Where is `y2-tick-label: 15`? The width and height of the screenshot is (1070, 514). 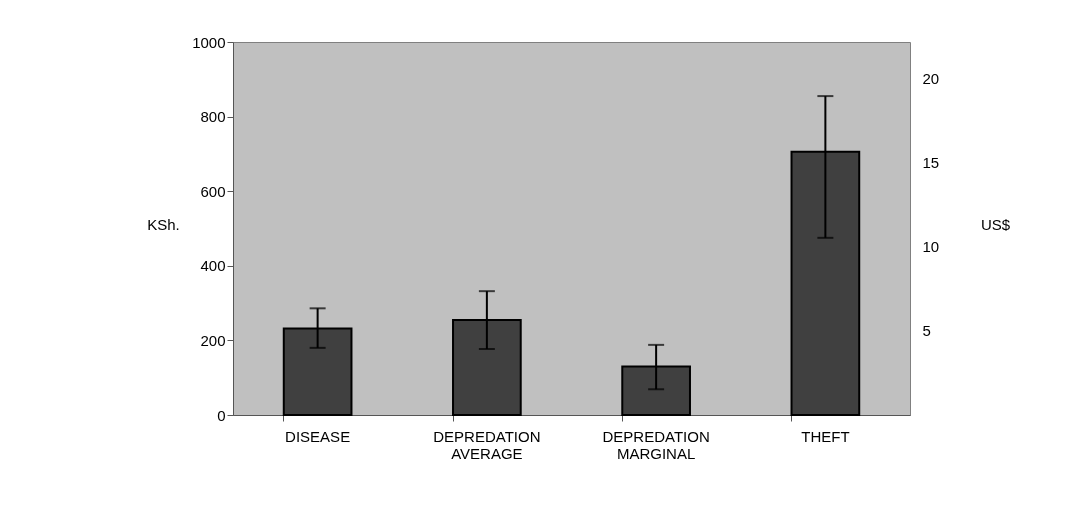
y2-tick-label: 15 is located at coordinates (931, 163).